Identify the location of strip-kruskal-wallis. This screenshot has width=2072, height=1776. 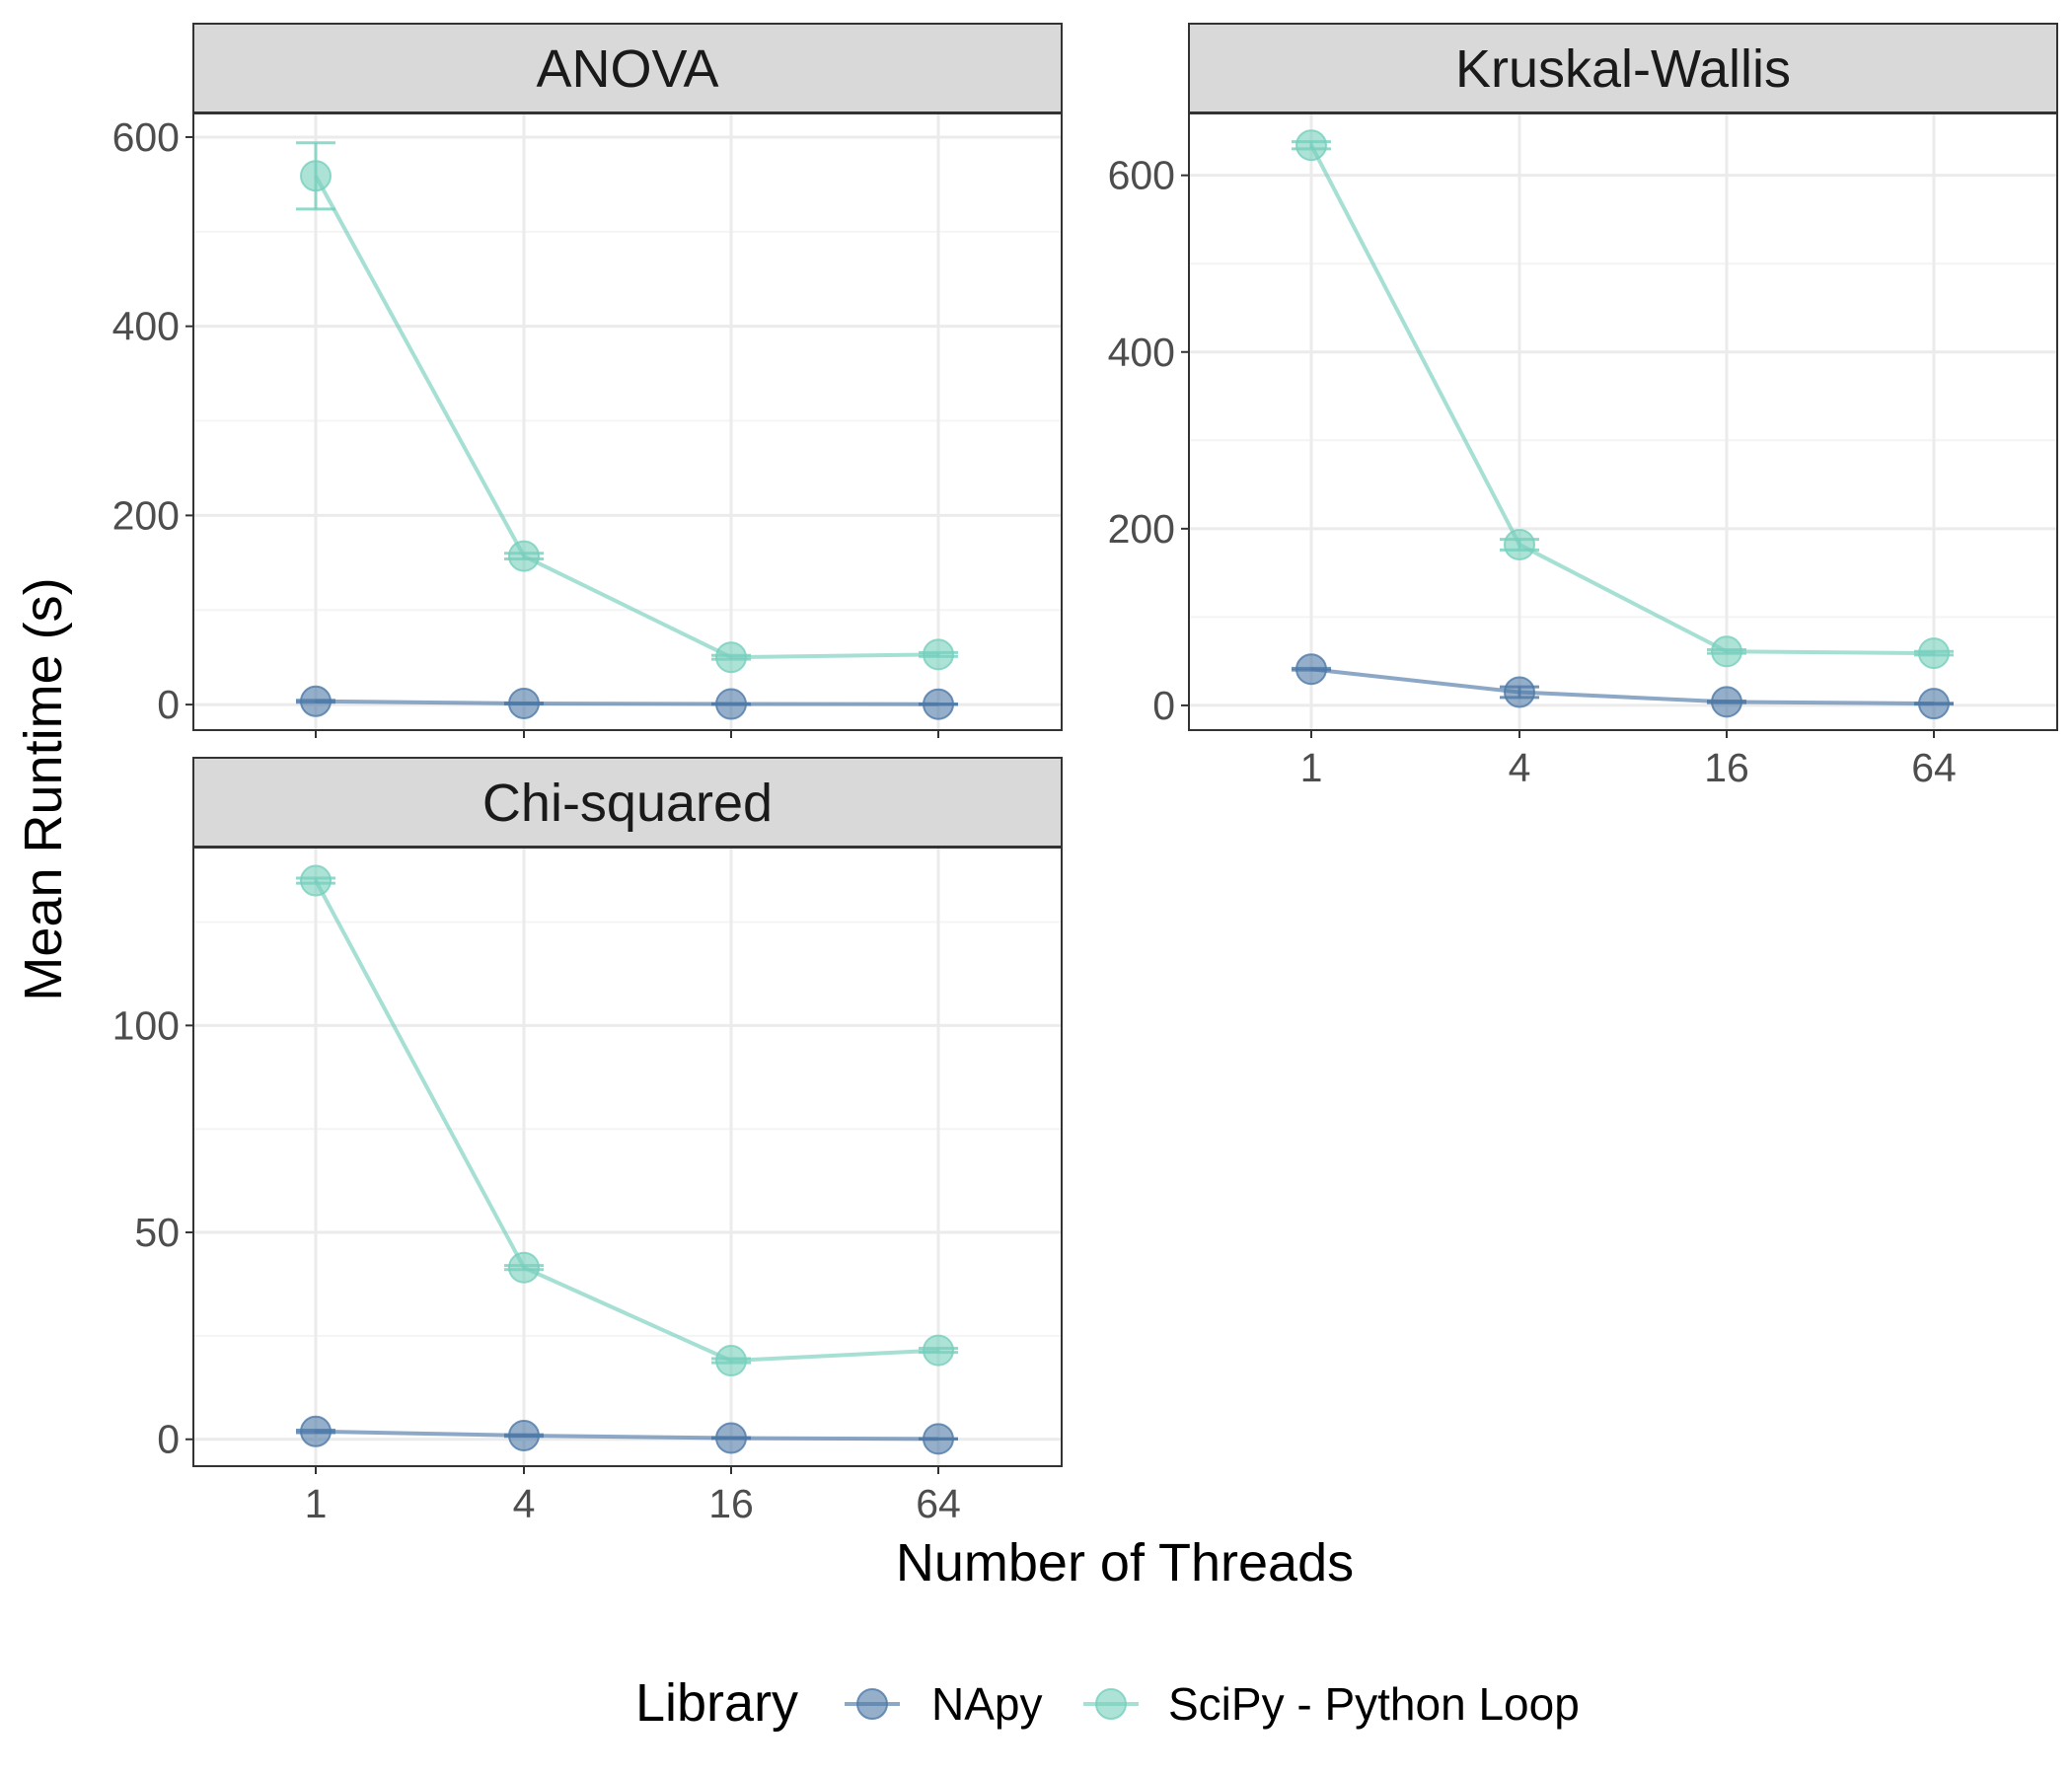
(1623, 68).